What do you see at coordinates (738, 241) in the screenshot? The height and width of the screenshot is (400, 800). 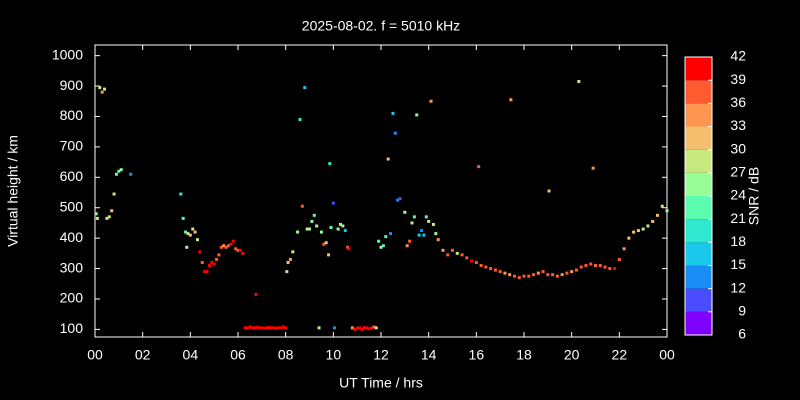 I see `colorbar-tick-label: 18` at bounding box center [738, 241].